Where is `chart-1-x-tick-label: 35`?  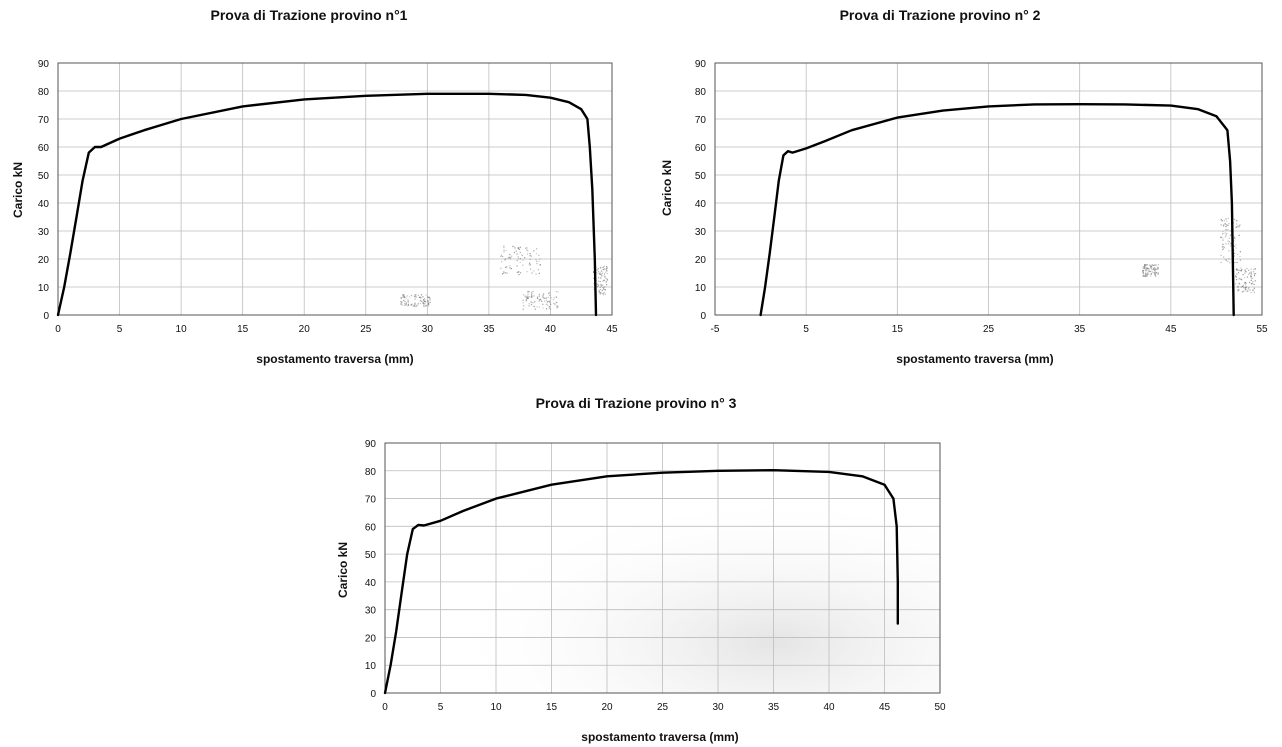
chart-1-x-tick-label: 35 is located at coordinates (489, 329).